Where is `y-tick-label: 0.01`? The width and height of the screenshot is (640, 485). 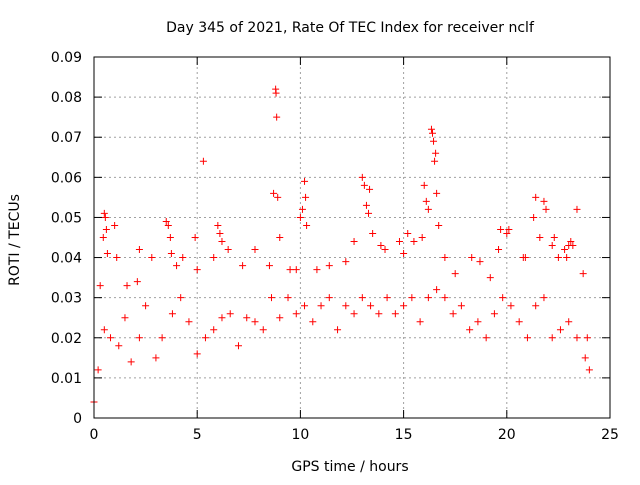 y-tick-label: 0.01 is located at coordinates (66, 379).